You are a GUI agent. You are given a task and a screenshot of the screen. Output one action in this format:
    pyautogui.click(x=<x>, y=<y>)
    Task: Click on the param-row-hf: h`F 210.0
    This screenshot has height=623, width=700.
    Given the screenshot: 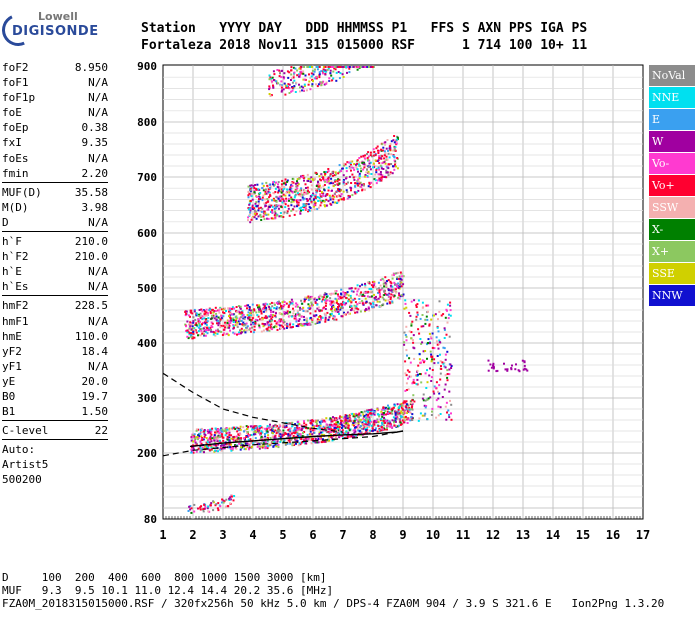 What is the action you would take?
    pyautogui.click(x=55, y=241)
    